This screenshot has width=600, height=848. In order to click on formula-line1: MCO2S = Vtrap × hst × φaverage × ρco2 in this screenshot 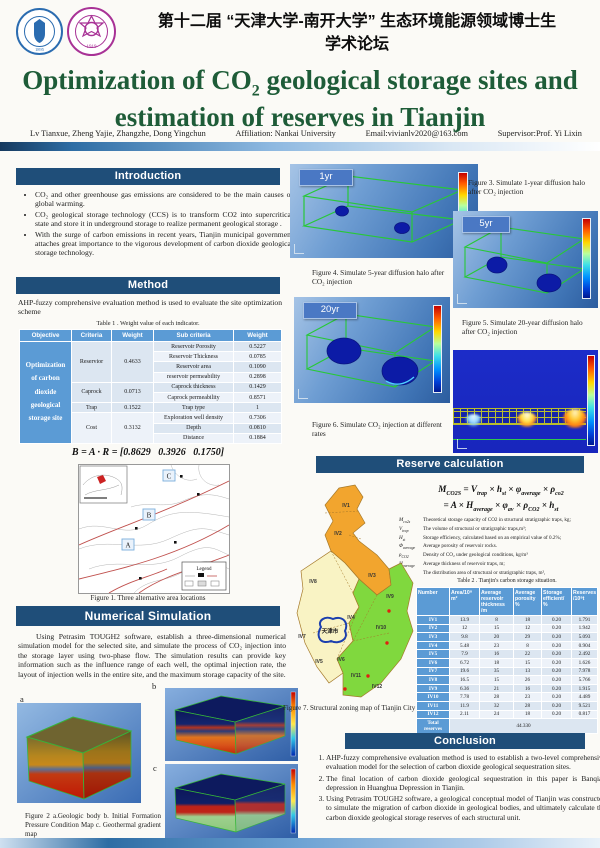, I will do `click(501, 490)`.